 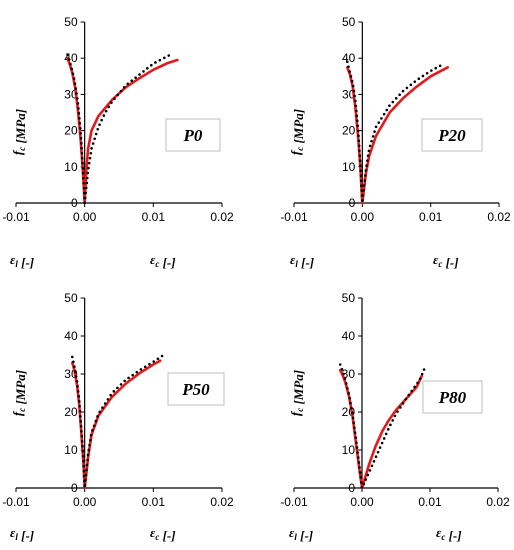 I want to click on panel-label: P0, so click(x=193, y=135).